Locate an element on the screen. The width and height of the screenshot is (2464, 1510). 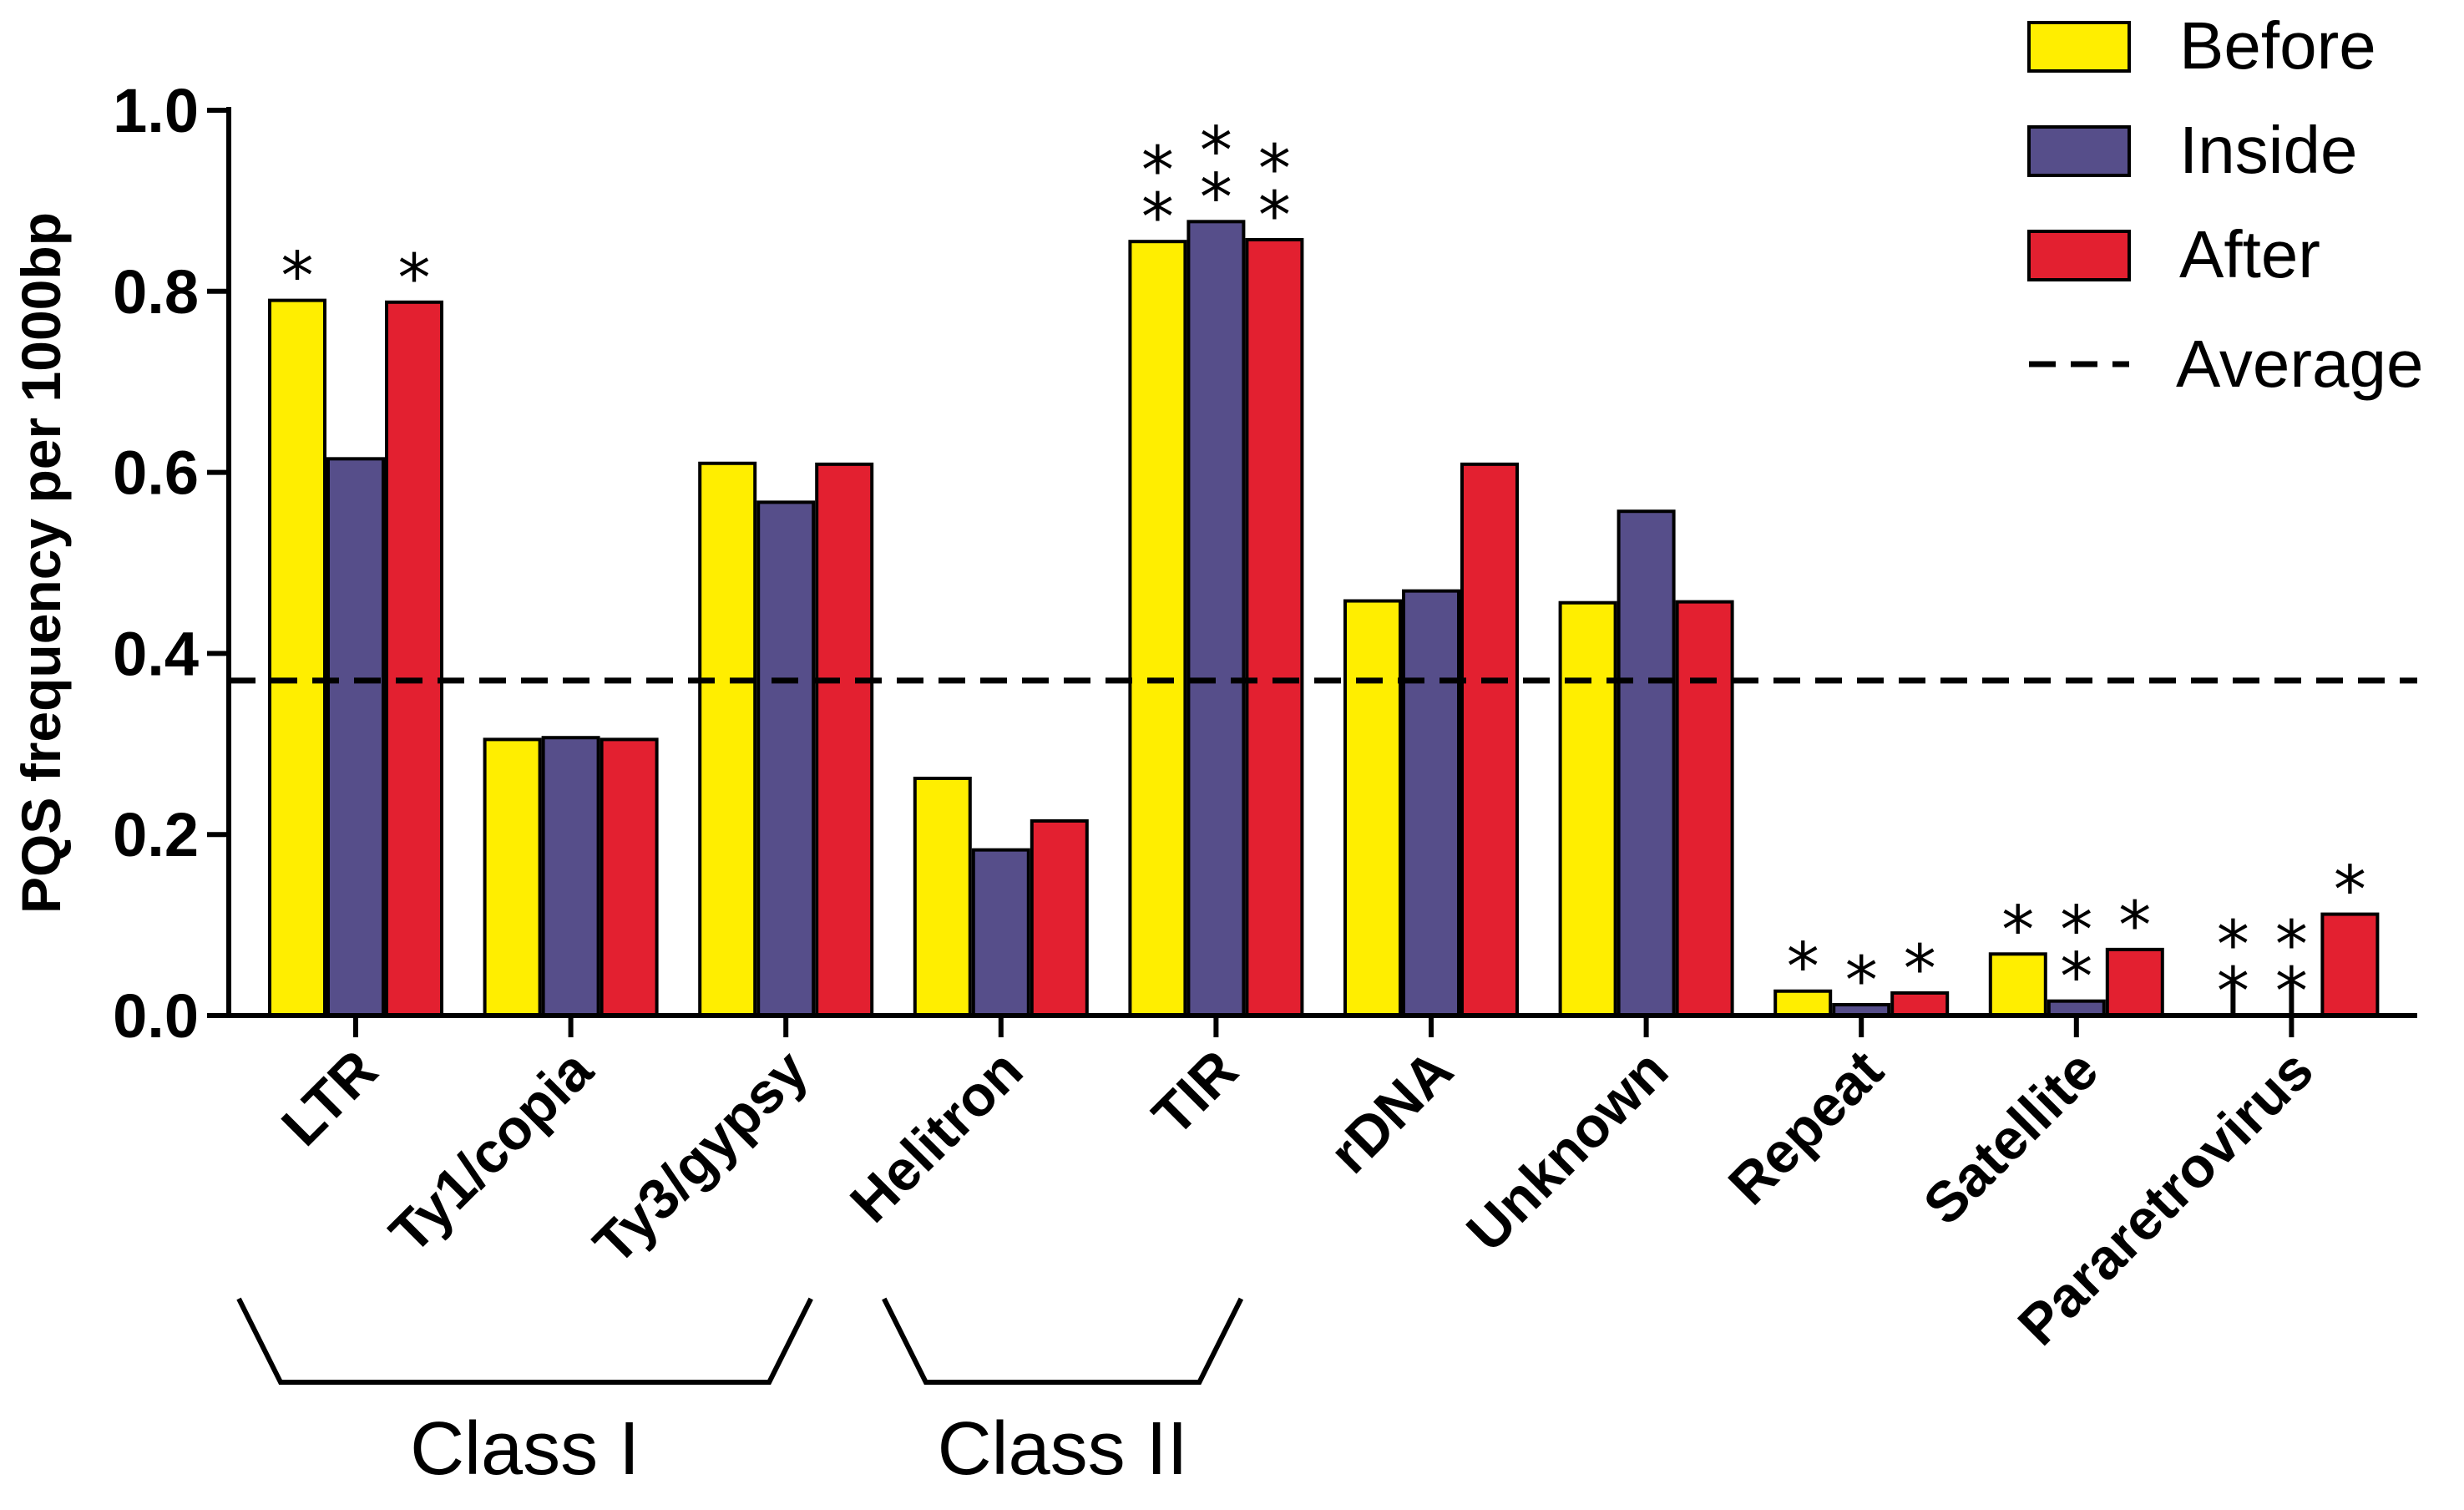
group-label: Class I is located at coordinates (525, 1449).